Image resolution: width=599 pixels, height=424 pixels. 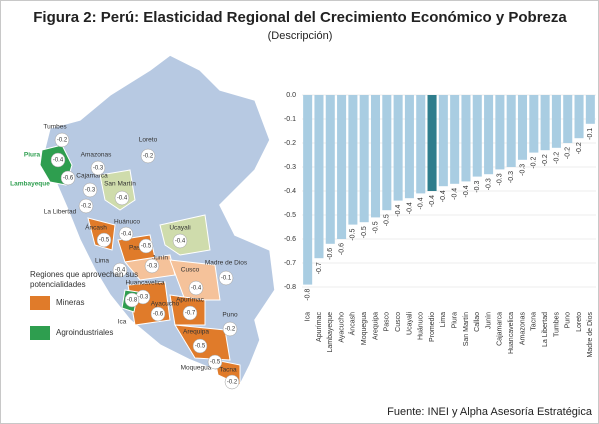 I want to click on region-name: Áncash, so click(x=96, y=227).